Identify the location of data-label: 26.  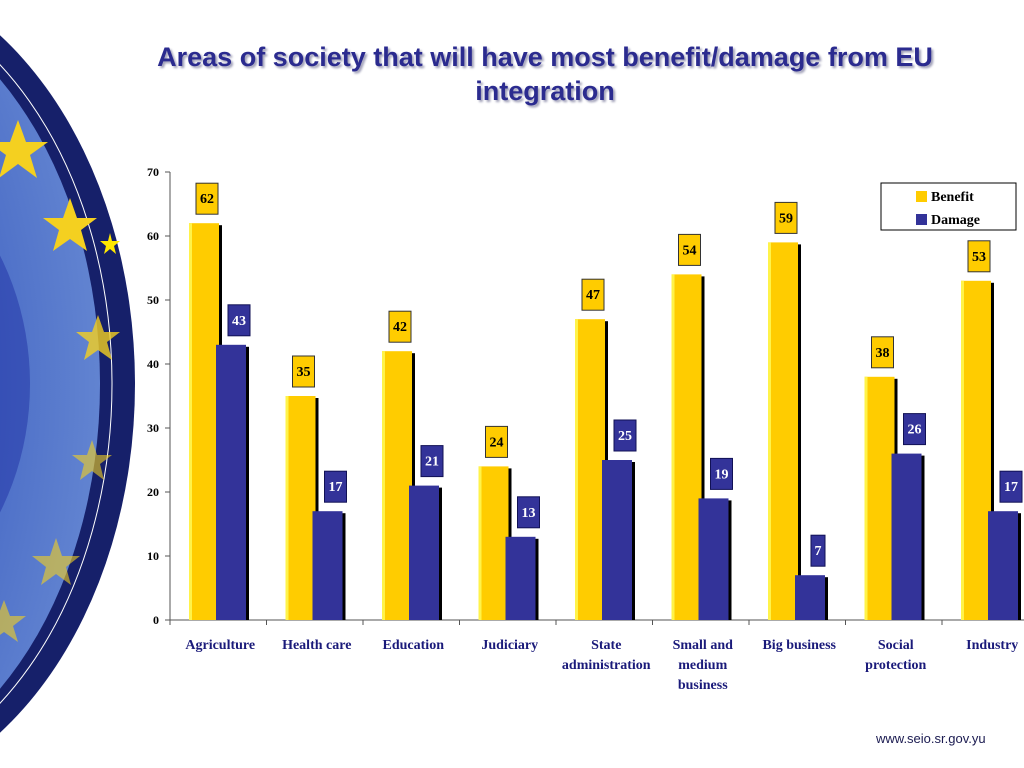
(915, 430).